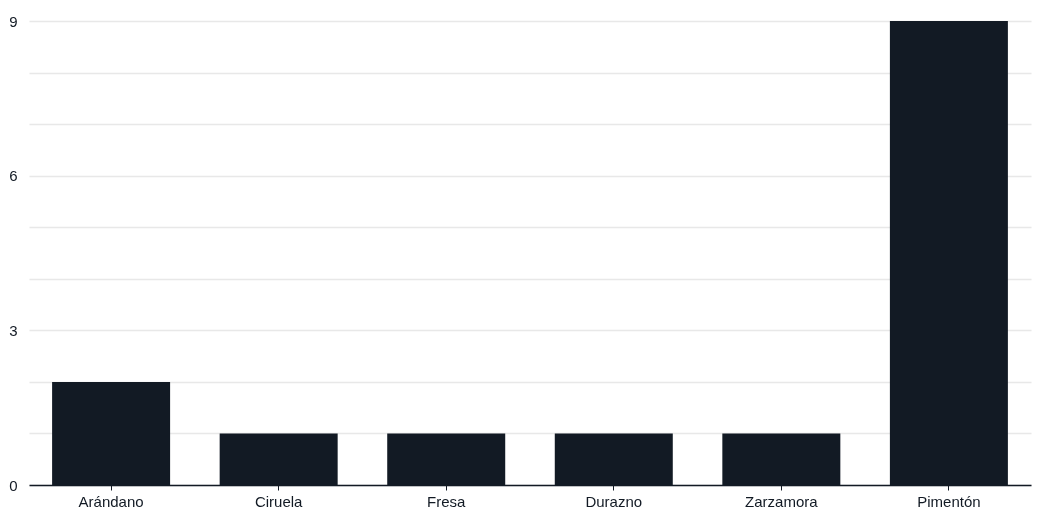 This screenshot has width=1045, height=517. Describe the element at coordinates (13, 21) in the screenshot. I see `y-tick-label: 9` at that location.